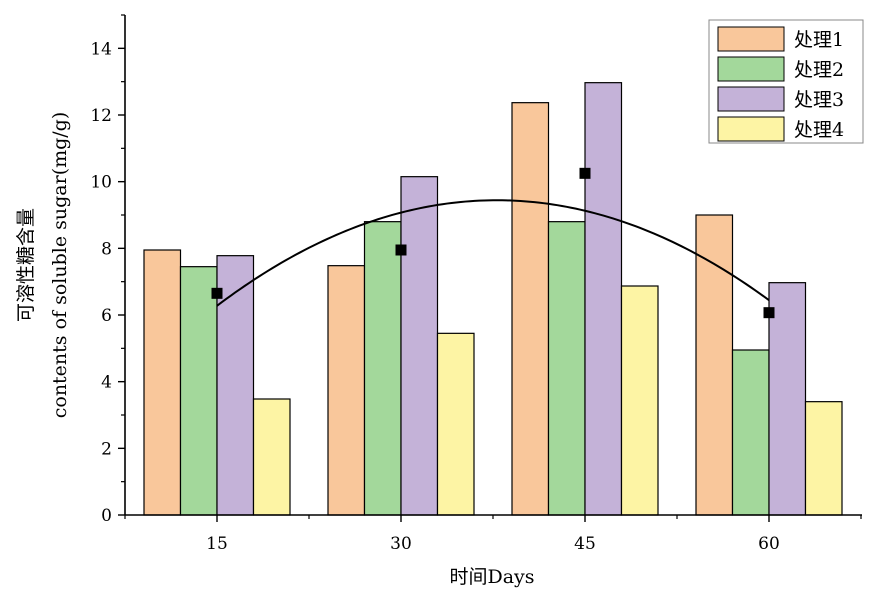 Image resolution: width=886 pixels, height=595 pixels. Describe the element at coordinates (786, 81) in the screenshot. I see `legend: 处理1 处理2 处理3 处理4` at that location.